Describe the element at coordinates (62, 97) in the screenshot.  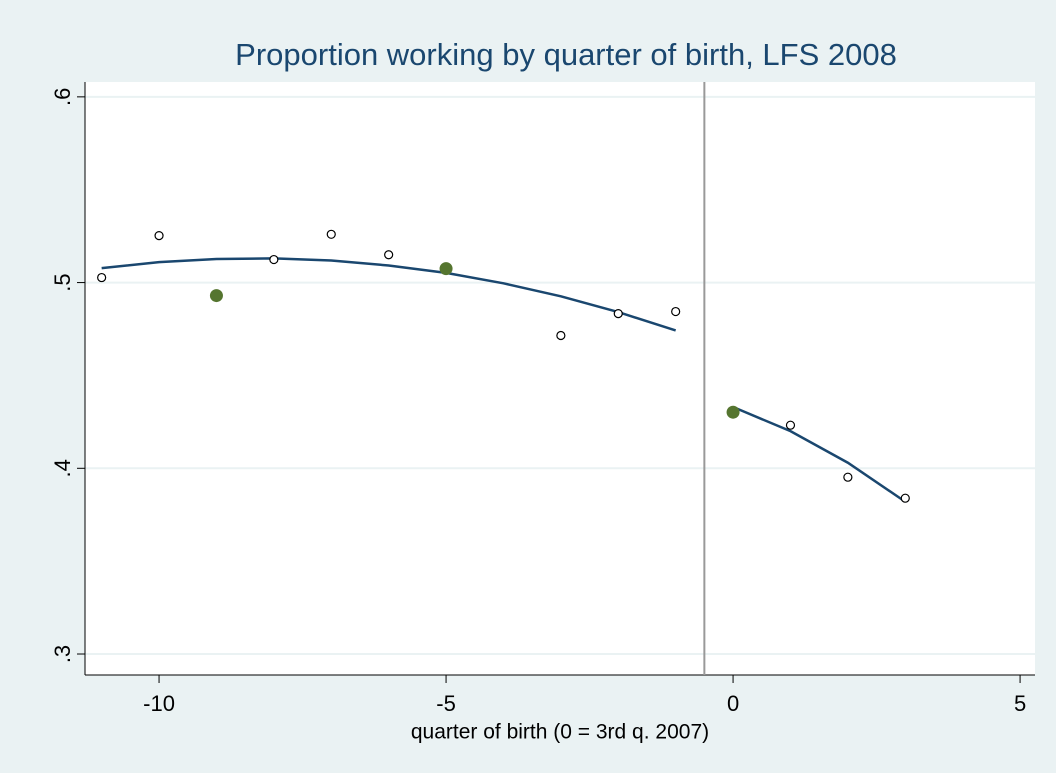
I see `y-tick-label: .6` at that location.